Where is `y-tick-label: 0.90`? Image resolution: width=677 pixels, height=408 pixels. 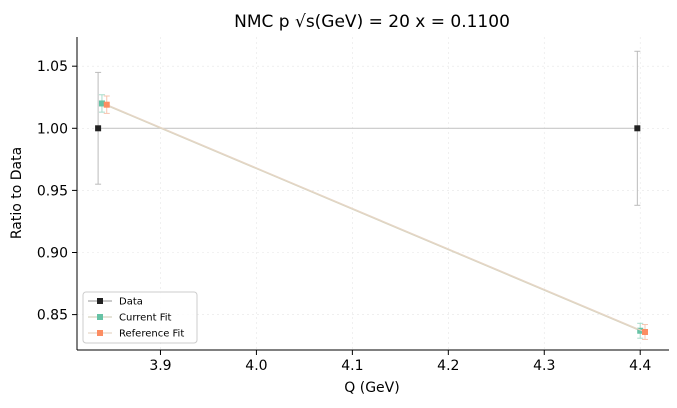
y-tick-label: 0.90 is located at coordinates (52, 253).